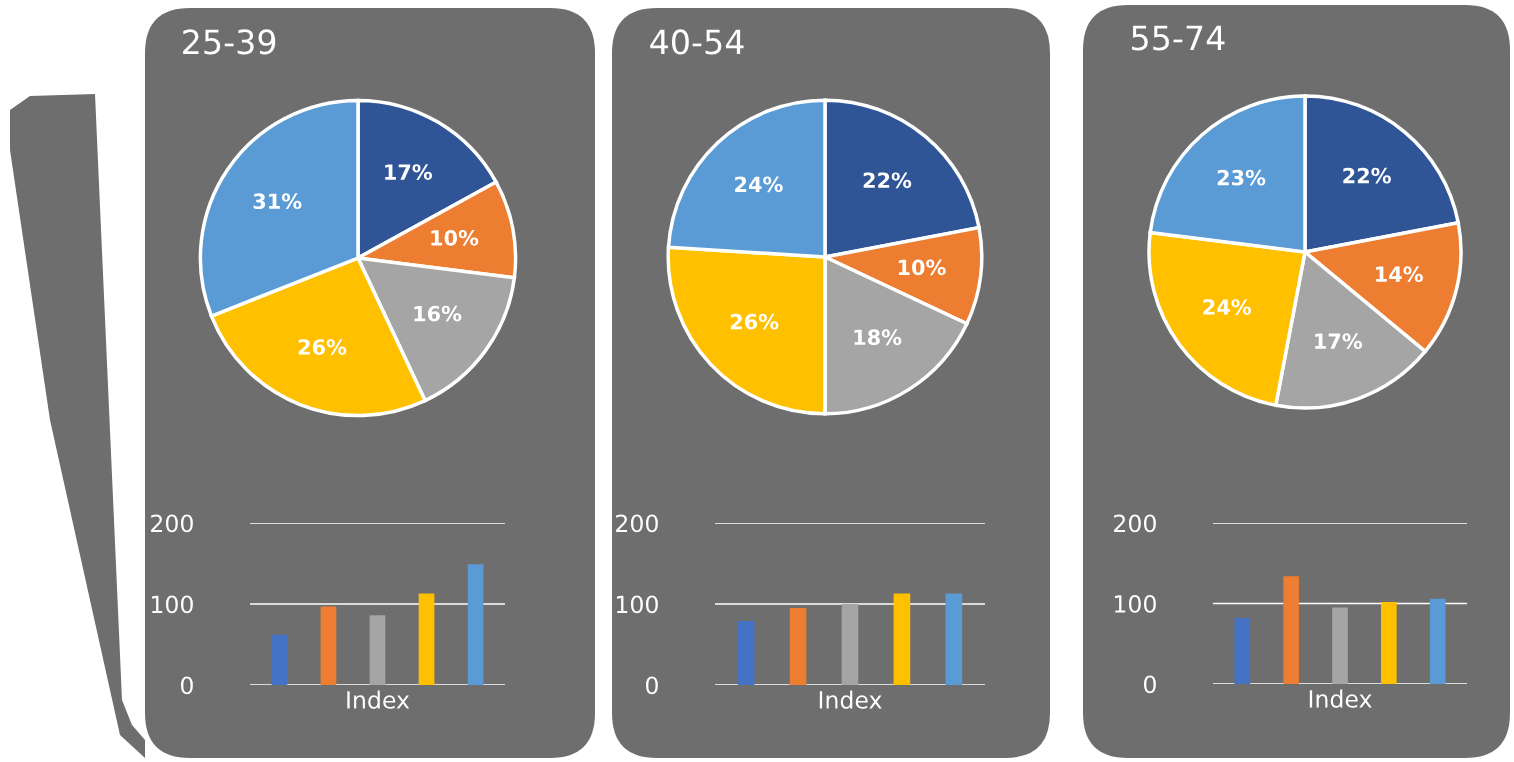  I want to click on data-label: 23%, so click(1241, 177).